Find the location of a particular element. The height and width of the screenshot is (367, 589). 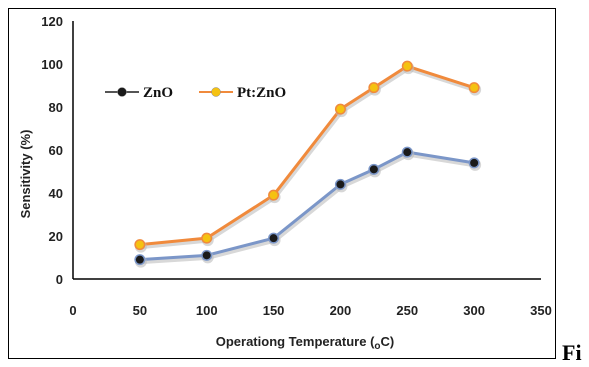

x-tick-label: 150 is located at coordinates (274, 310).